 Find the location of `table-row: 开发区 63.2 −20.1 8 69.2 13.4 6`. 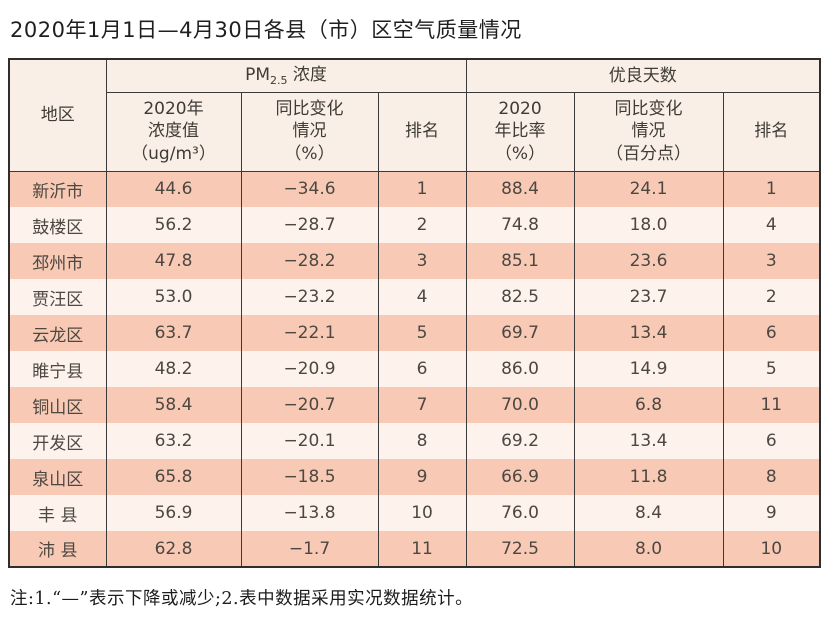

table-row: 开发区 63.2 −20.1 8 69.2 13.4 6 is located at coordinates (414, 441).